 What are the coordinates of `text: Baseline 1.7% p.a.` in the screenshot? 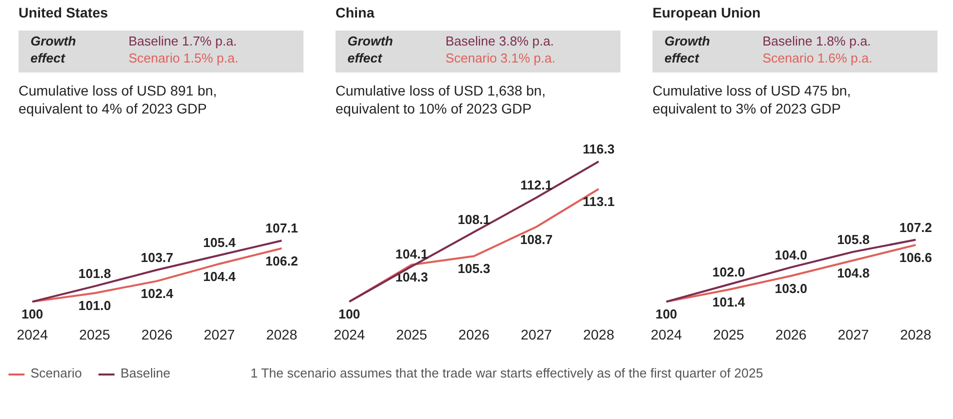 It's located at (182, 41).